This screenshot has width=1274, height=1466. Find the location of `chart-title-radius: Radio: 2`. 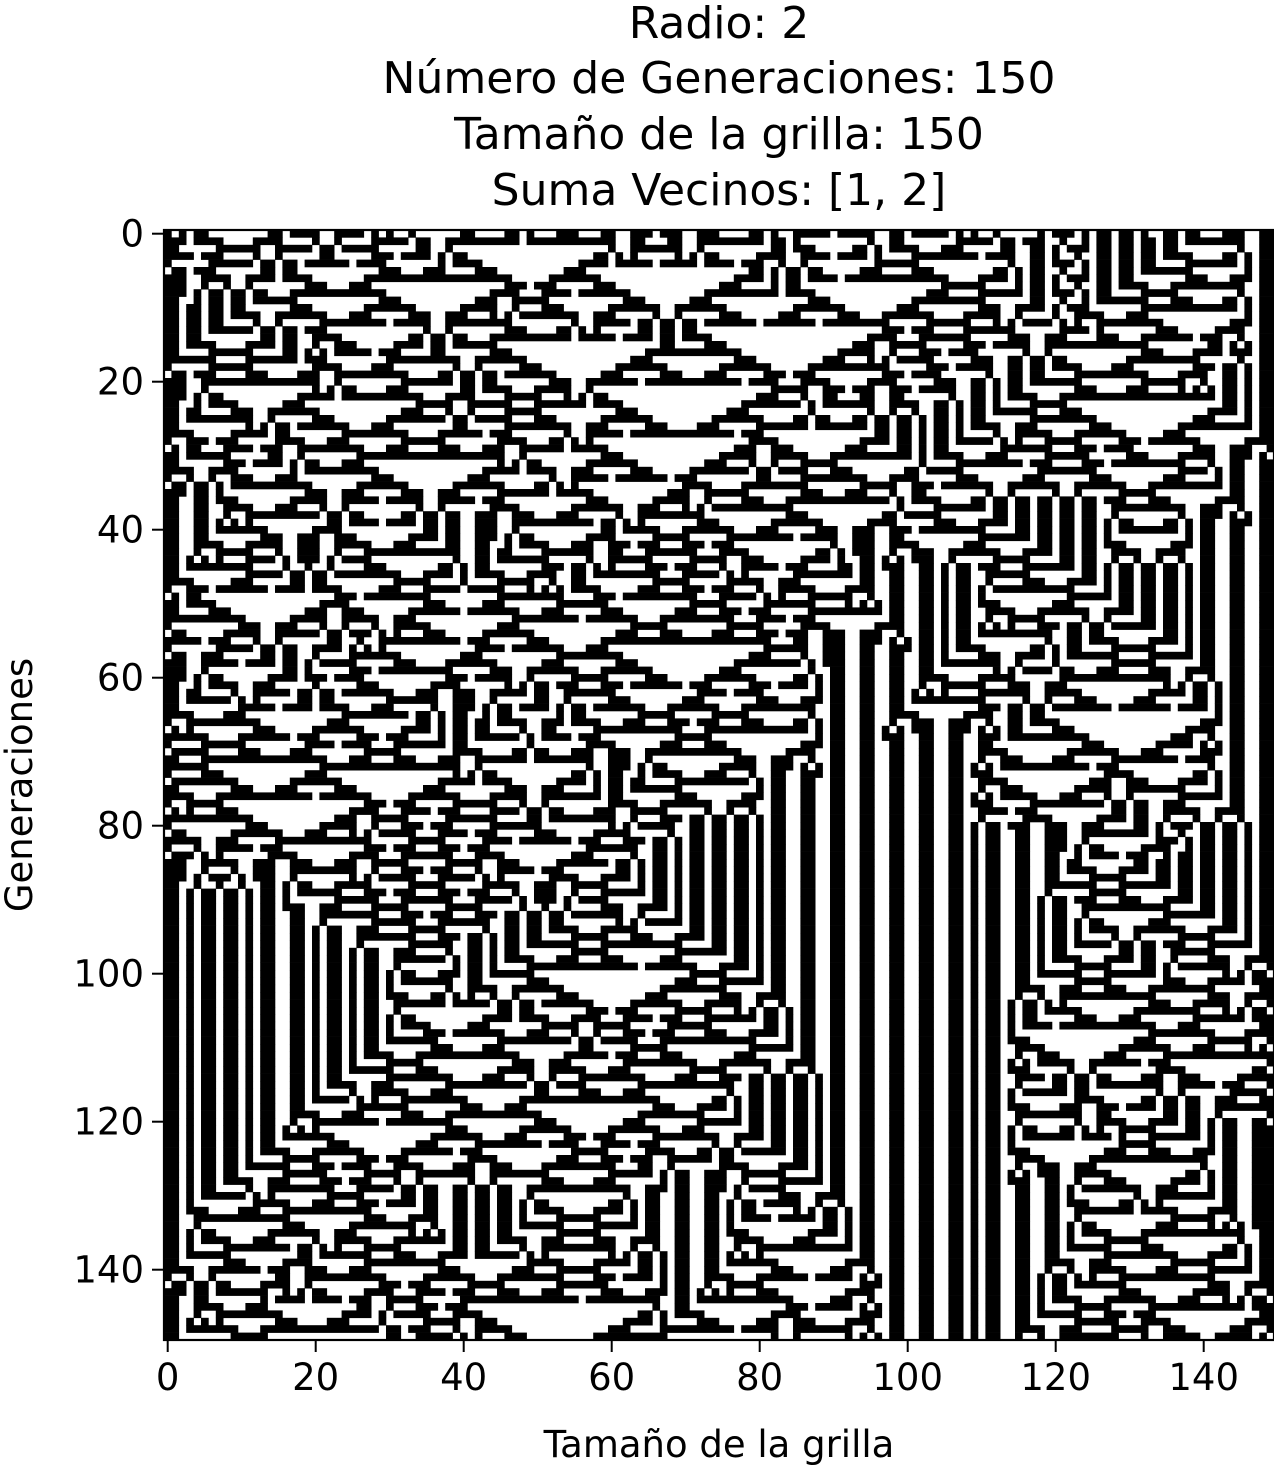

chart-title-radius: Radio: 2 is located at coordinates (719, 24).